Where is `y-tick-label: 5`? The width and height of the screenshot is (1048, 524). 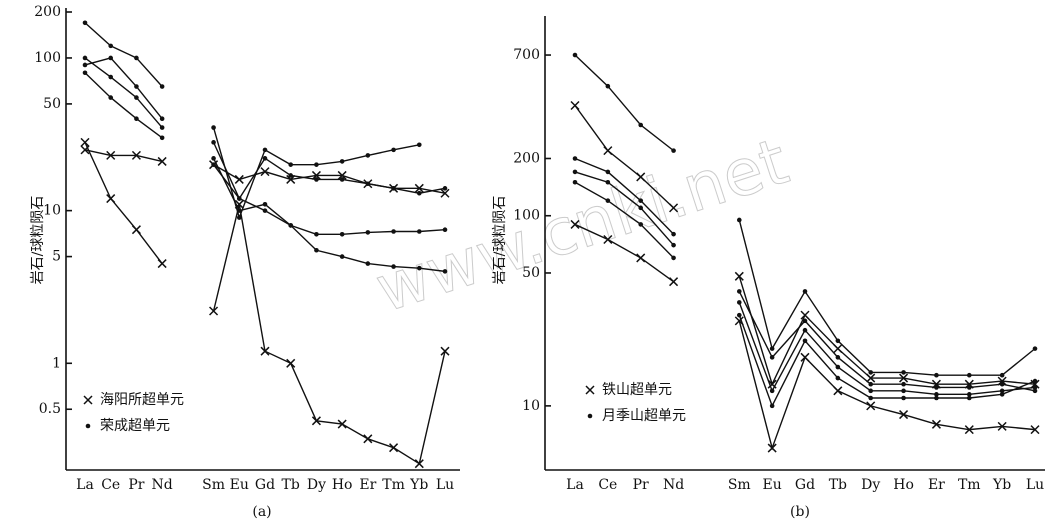 y-tick-label: 5 is located at coordinates (56, 257).